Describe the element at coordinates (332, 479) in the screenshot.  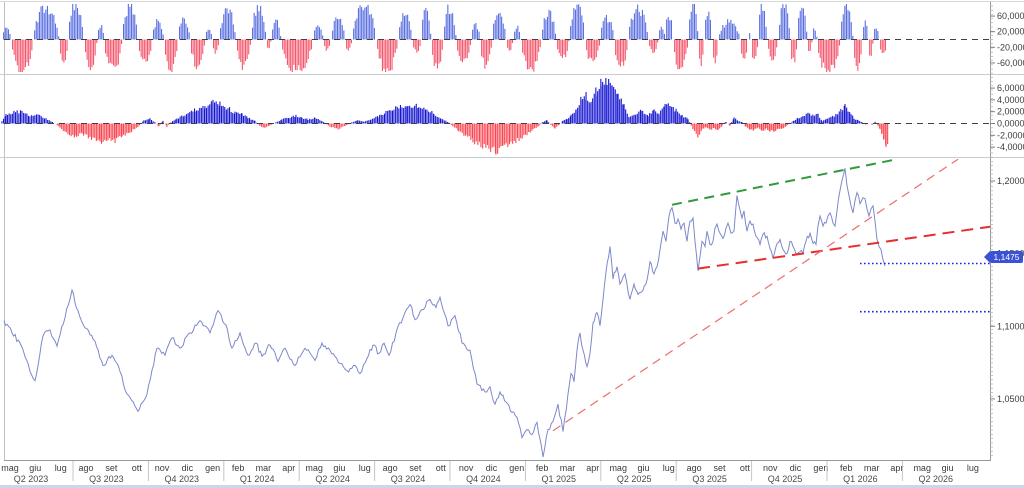
I see `x-axis-quarter-label: Q2 2024` at that location.